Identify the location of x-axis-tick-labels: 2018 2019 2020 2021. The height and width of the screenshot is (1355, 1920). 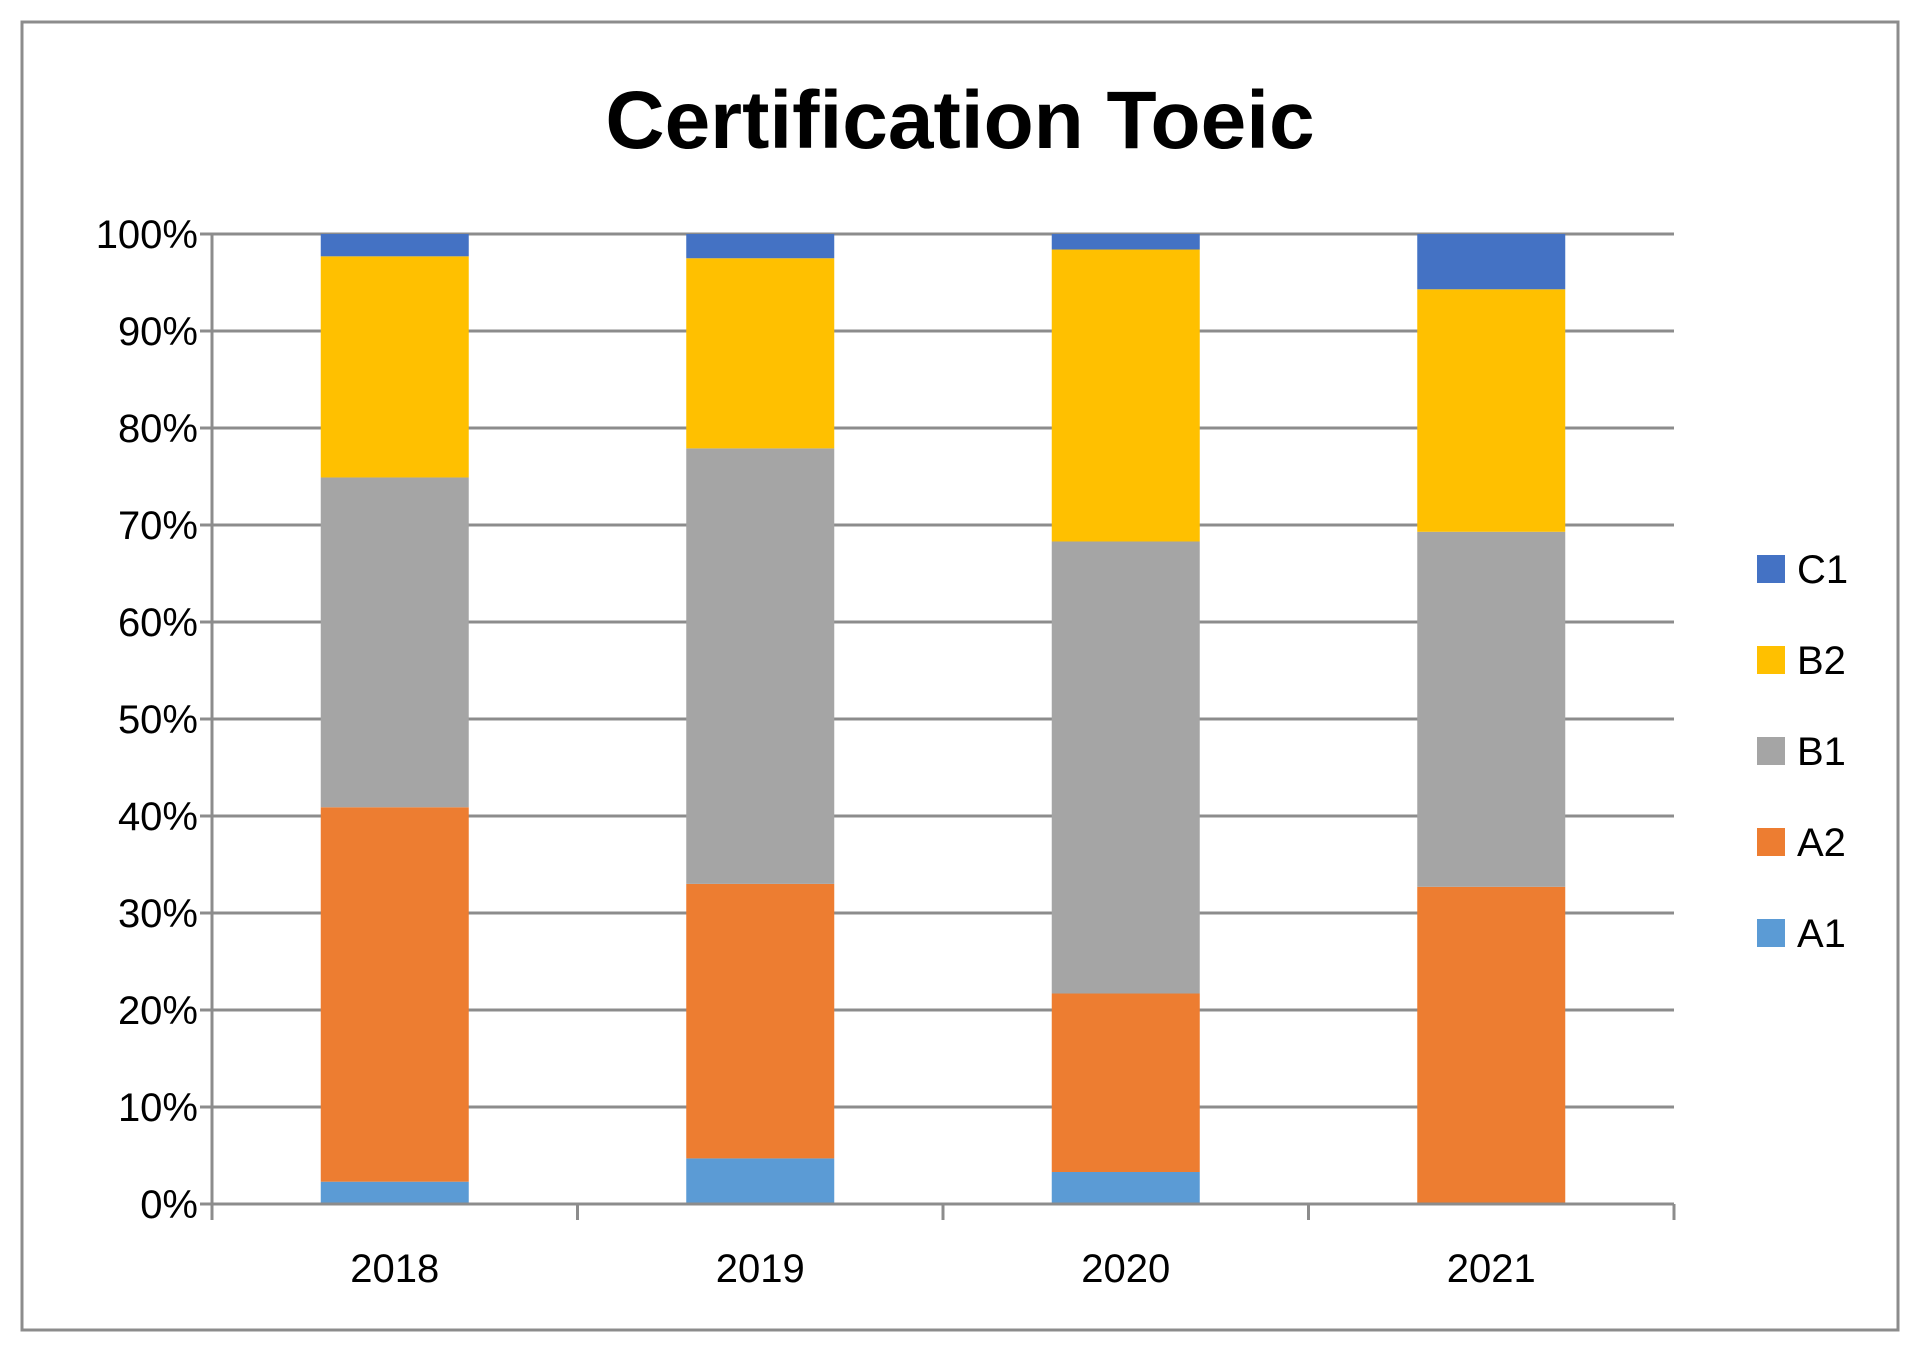
(942, 1269).